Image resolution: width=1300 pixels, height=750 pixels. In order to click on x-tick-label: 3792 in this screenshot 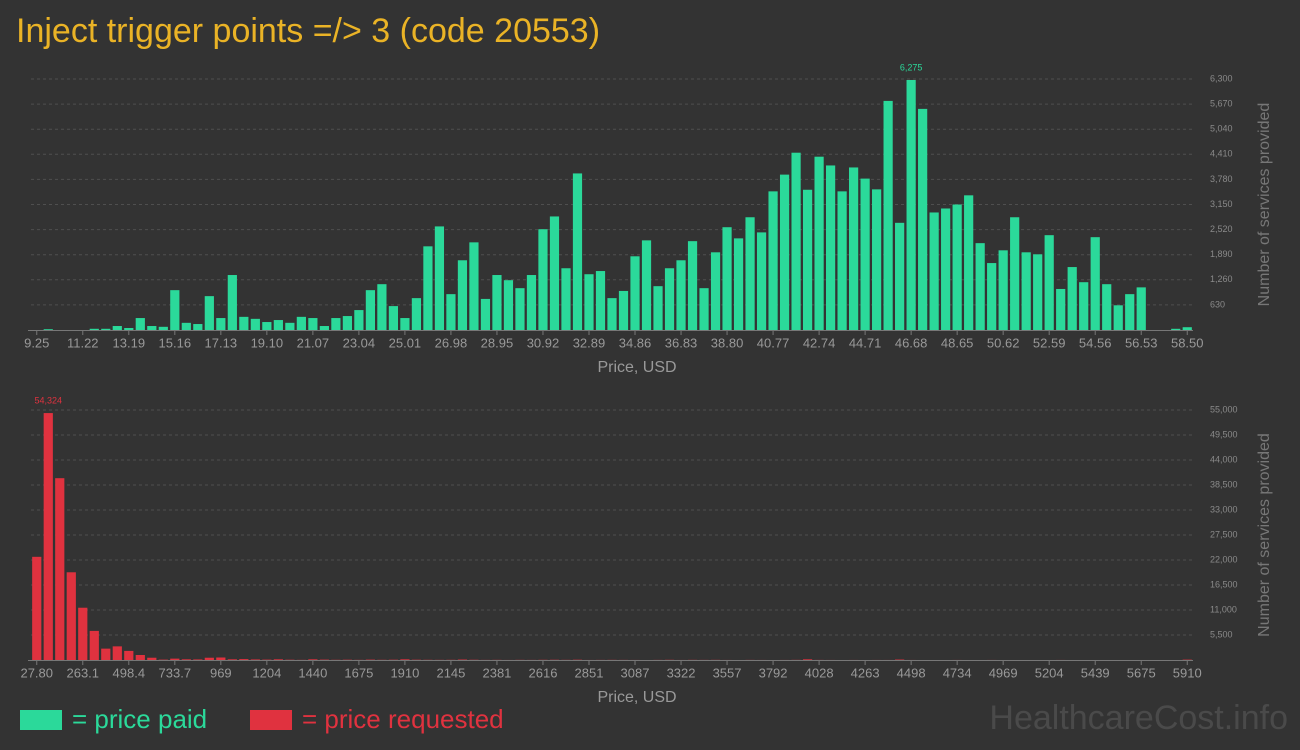, I will do `click(773, 672)`.